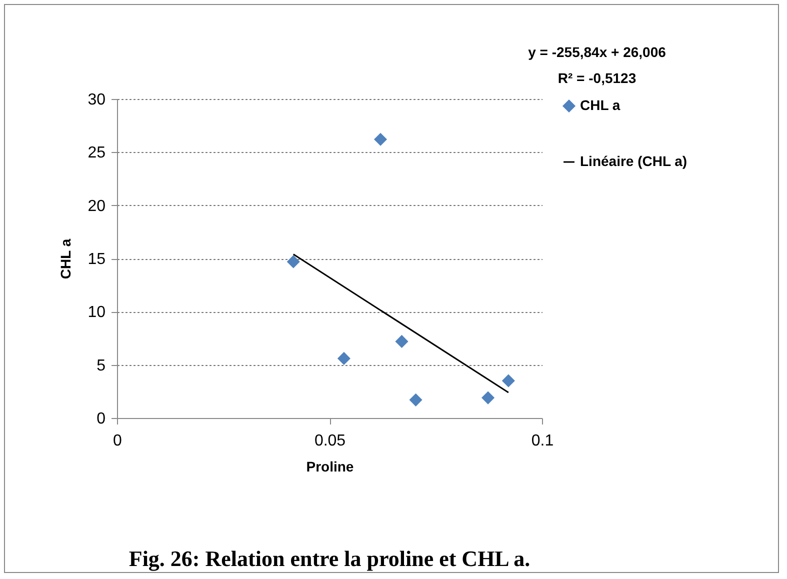 The width and height of the screenshot is (787, 579). I want to click on x-axis-title: Proline, so click(330, 466).